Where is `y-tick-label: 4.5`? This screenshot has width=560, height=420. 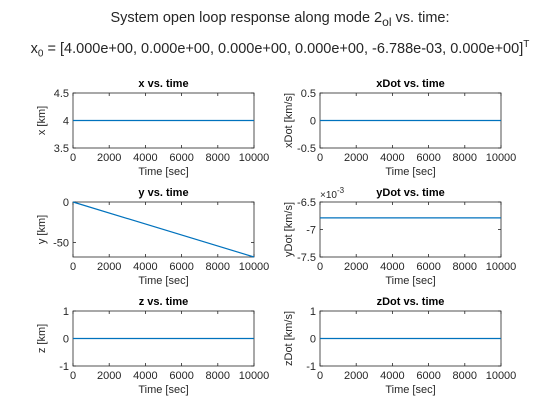
y-tick-label: 4.5 is located at coordinates (61, 94).